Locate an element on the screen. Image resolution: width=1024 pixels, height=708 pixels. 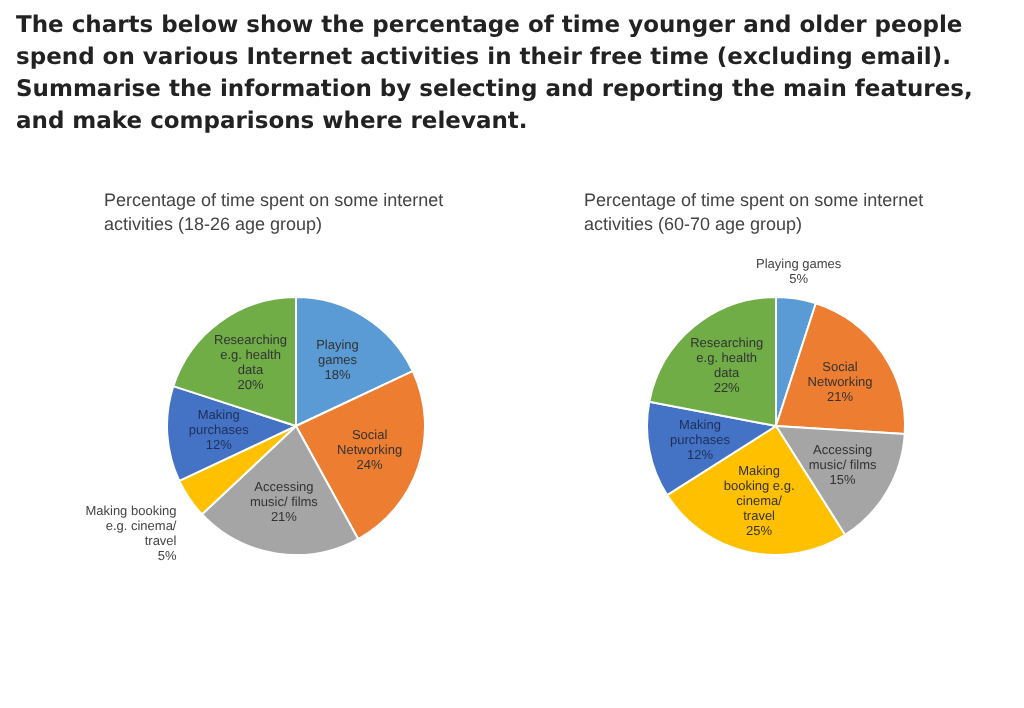
chart-title: Percentage of time spent on some internet activities (18-26 age group) is located at coordinates (275, 212).